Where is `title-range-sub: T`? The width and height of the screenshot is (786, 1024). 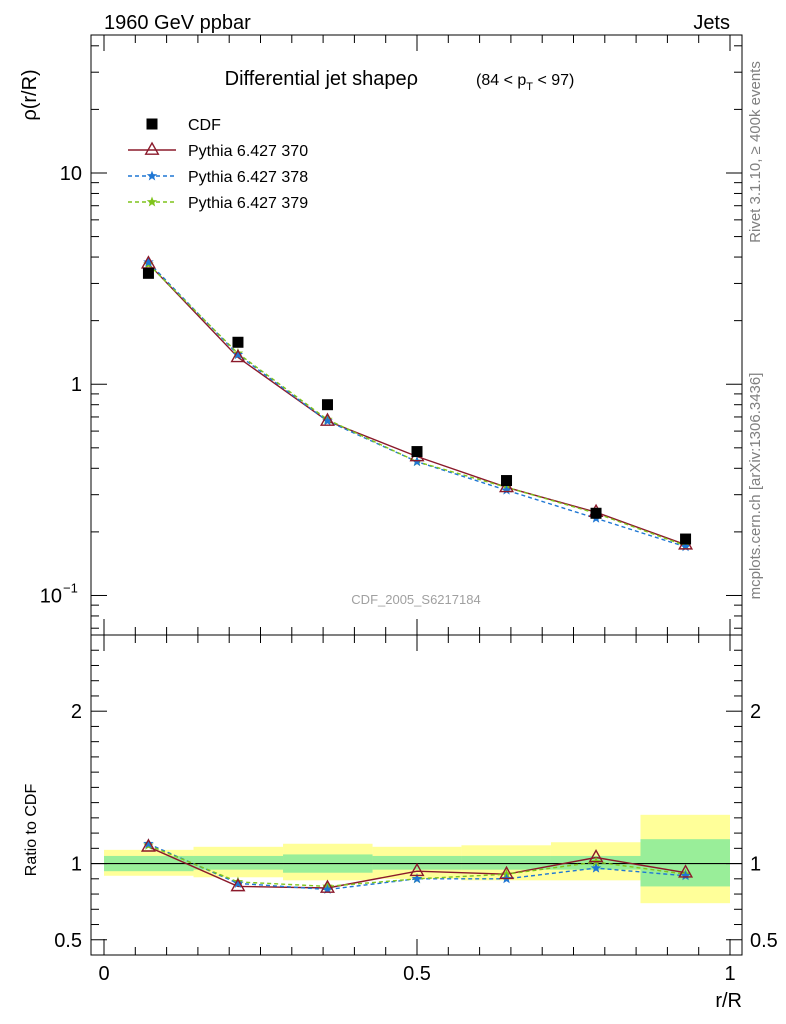
title-range-sub: T is located at coordinates (529, 87).